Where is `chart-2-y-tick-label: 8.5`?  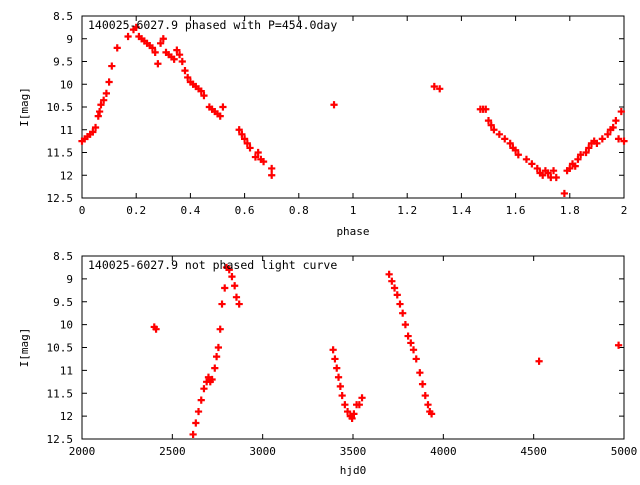 chart-2-y-tick-label: 8.5 is located at coordinates (63, 256).